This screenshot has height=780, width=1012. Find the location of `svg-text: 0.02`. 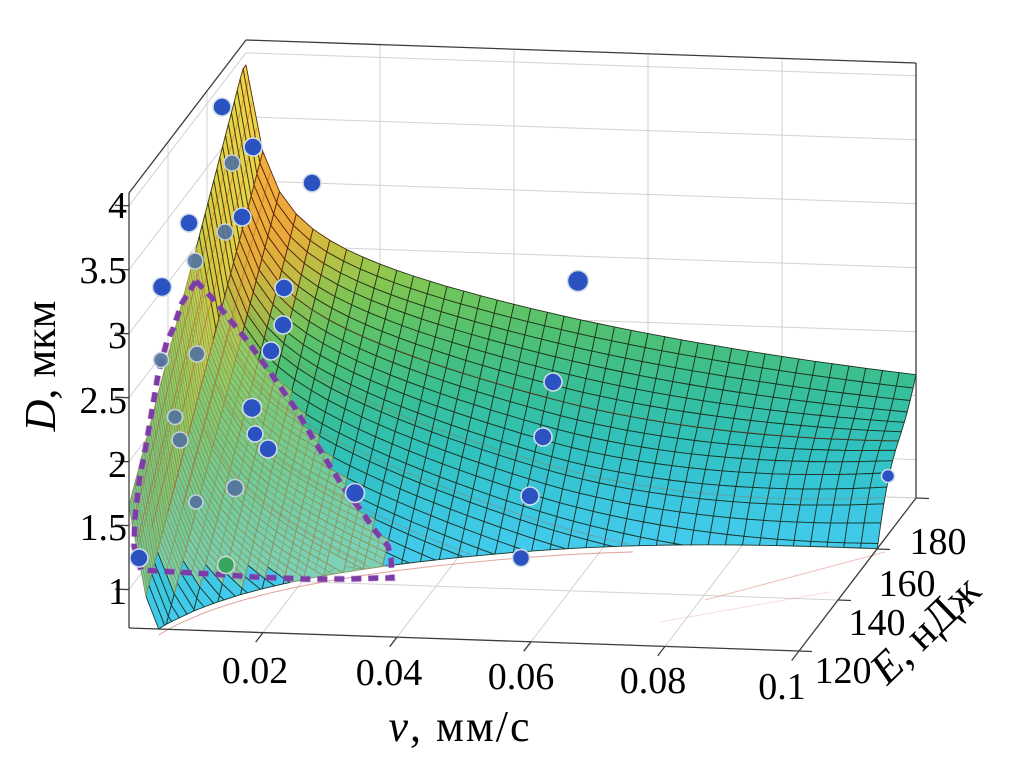

svg-text: 0.02 is located at coordinates (255, 671).